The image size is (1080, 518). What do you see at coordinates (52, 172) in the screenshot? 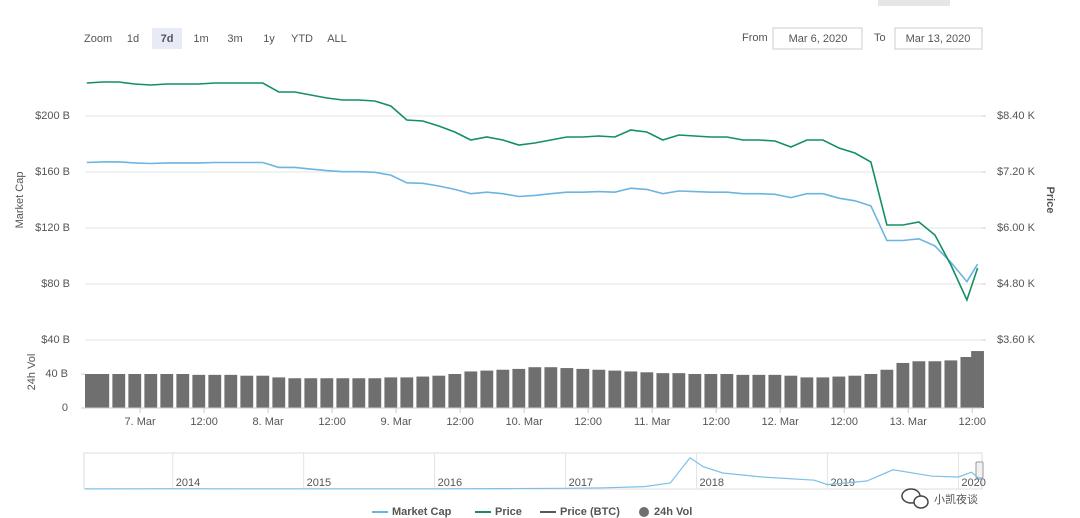
I see `y-tick-label: $160 B` at bounding box center [52, 172].